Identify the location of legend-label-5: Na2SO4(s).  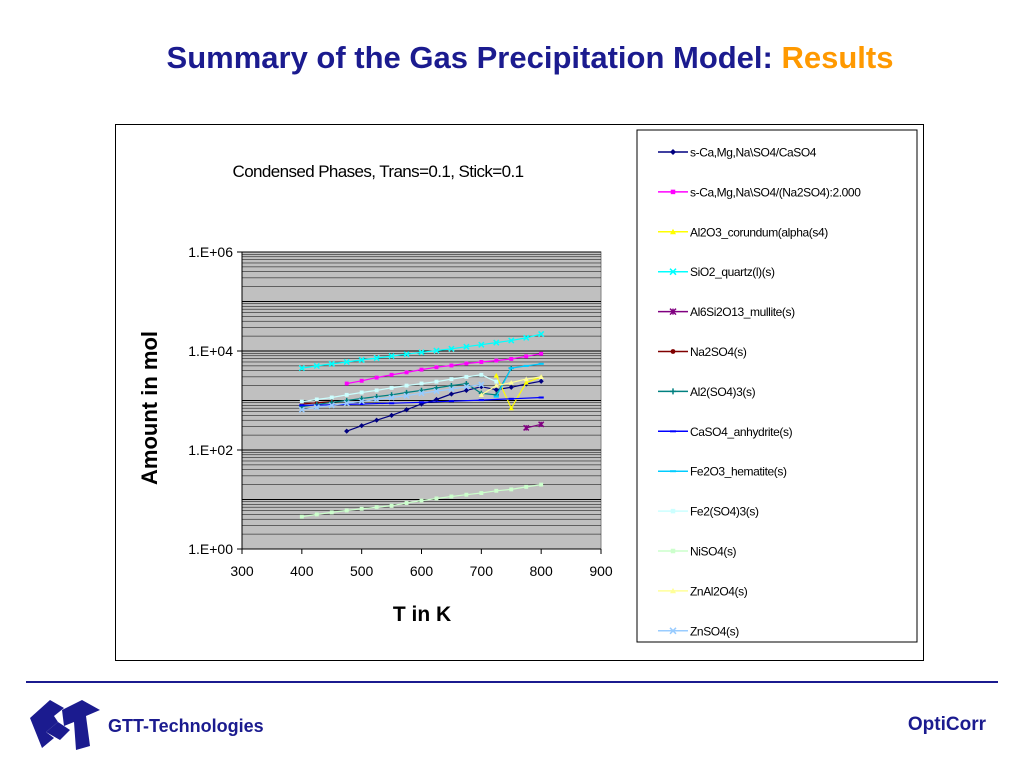
(718, 352).